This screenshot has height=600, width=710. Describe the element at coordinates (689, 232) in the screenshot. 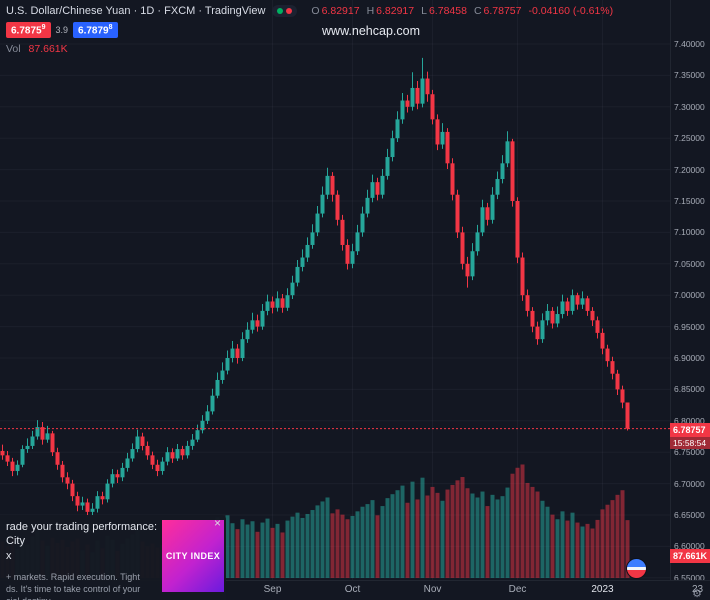

I see `price-tick-label: 7.10000` at that location.